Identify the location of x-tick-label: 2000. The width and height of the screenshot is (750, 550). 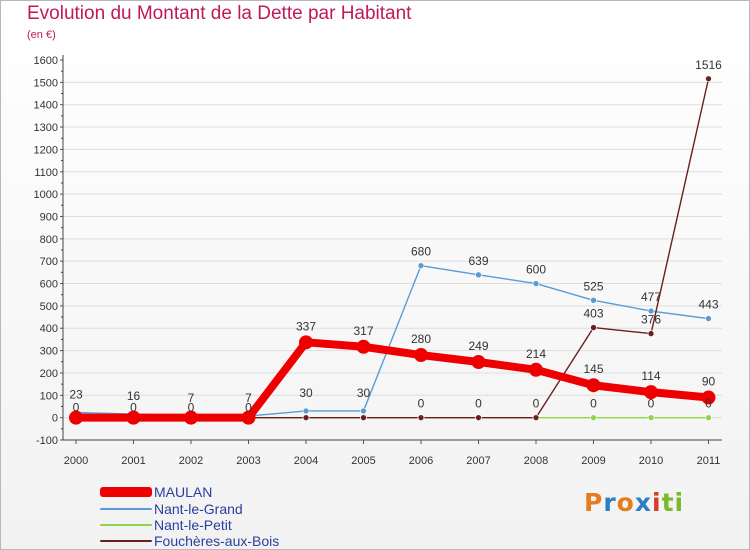
(76, 461).